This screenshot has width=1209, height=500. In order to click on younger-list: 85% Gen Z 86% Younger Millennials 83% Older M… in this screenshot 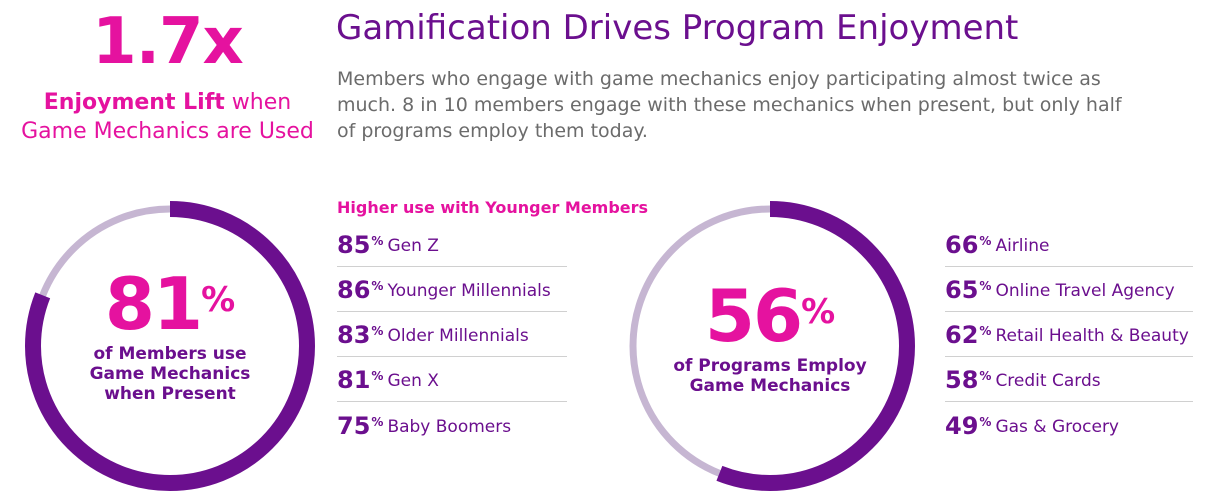, I will do `click(452, 334)`.